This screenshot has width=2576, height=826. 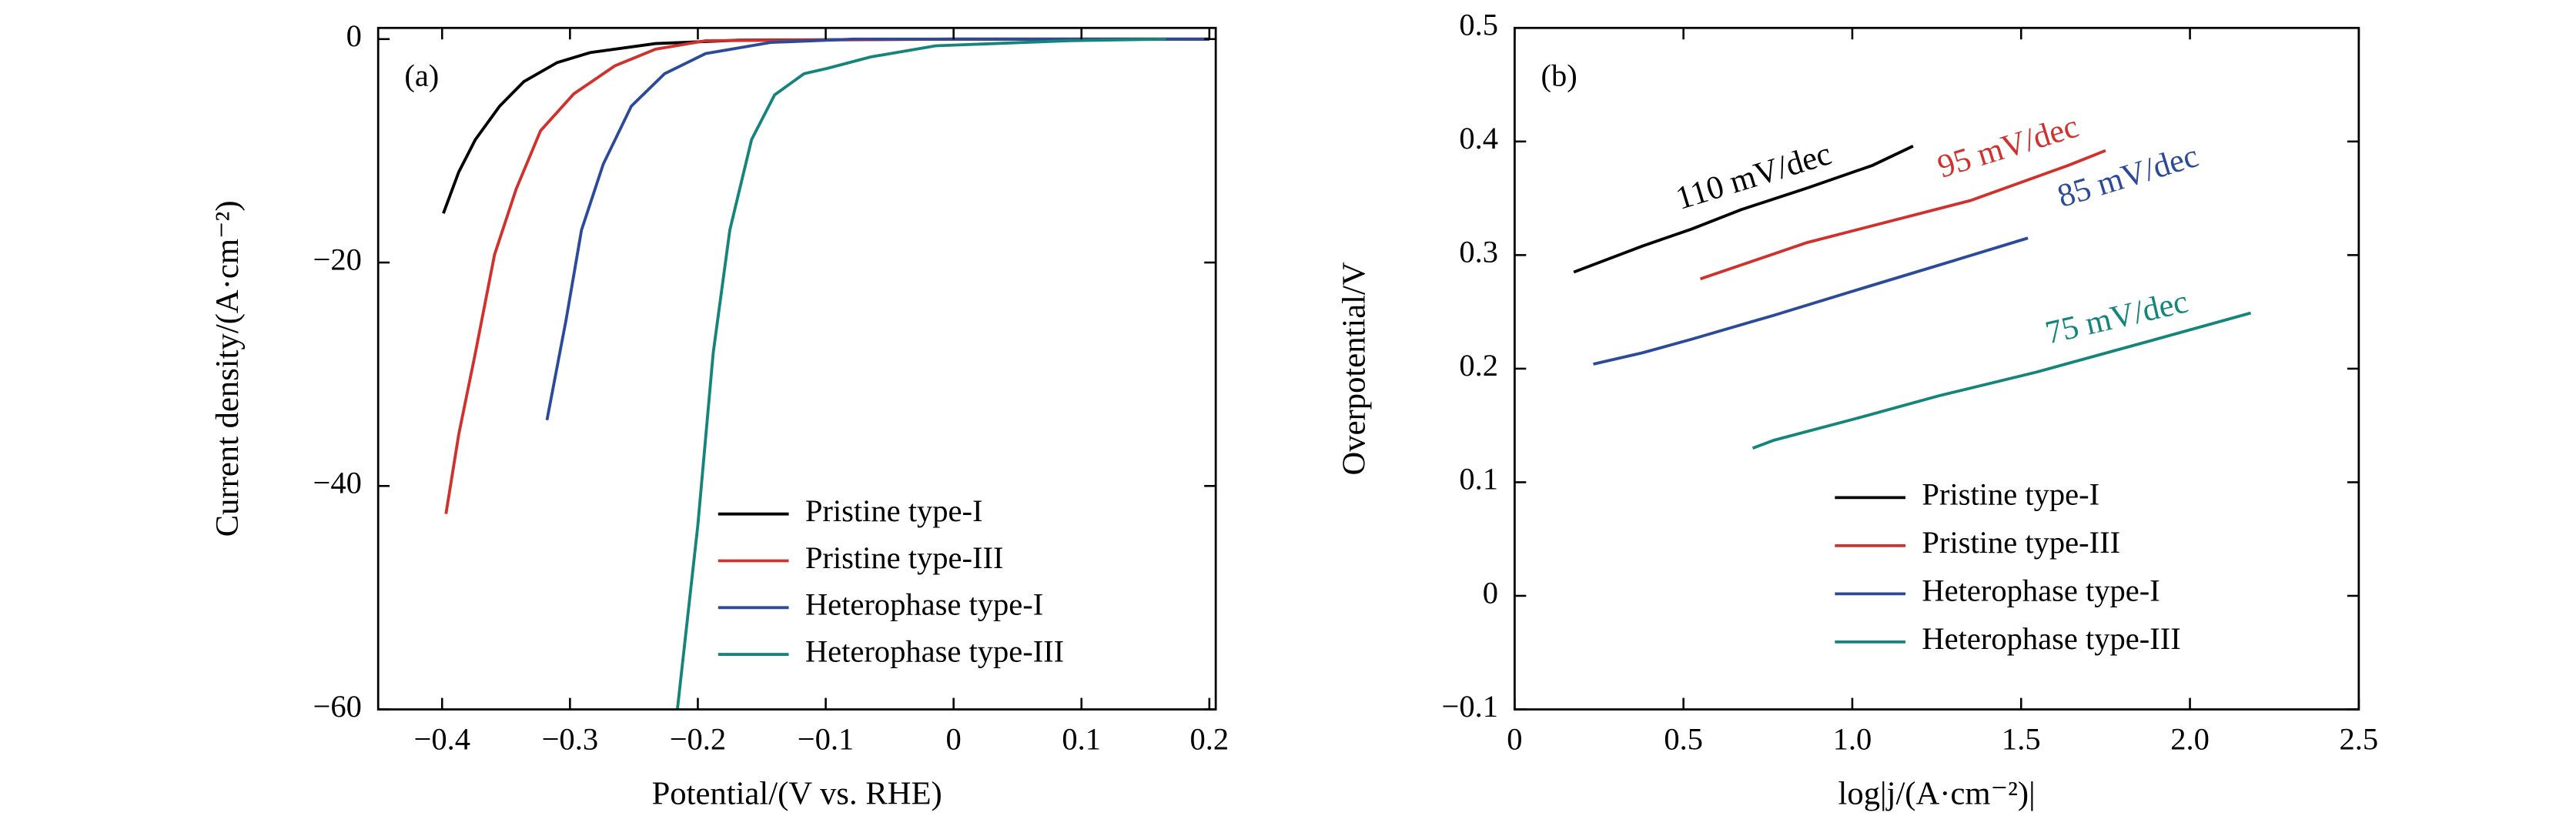 I want to click on x-axis-title: log|j/(A·cm⁻²)|, so click(x=1937, y=793).